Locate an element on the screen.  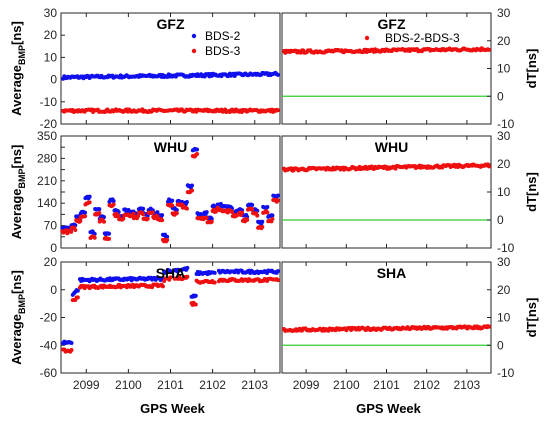
legend-label: BDS-2 is located at coordinates (223, 36).